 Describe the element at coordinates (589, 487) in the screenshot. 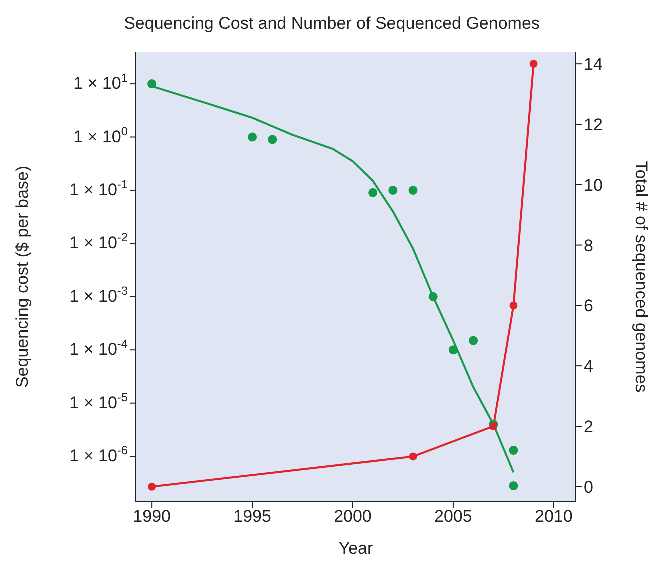

I see `y2-tick-label: 0` at that location.